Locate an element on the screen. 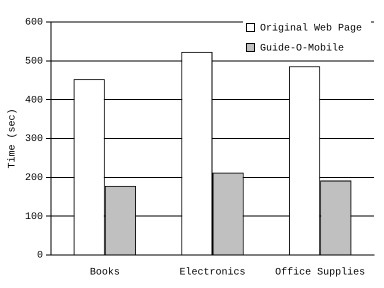 This screenshot has height=288, width=384. y-tick-label: 0 is located at coordinates (40, 256).